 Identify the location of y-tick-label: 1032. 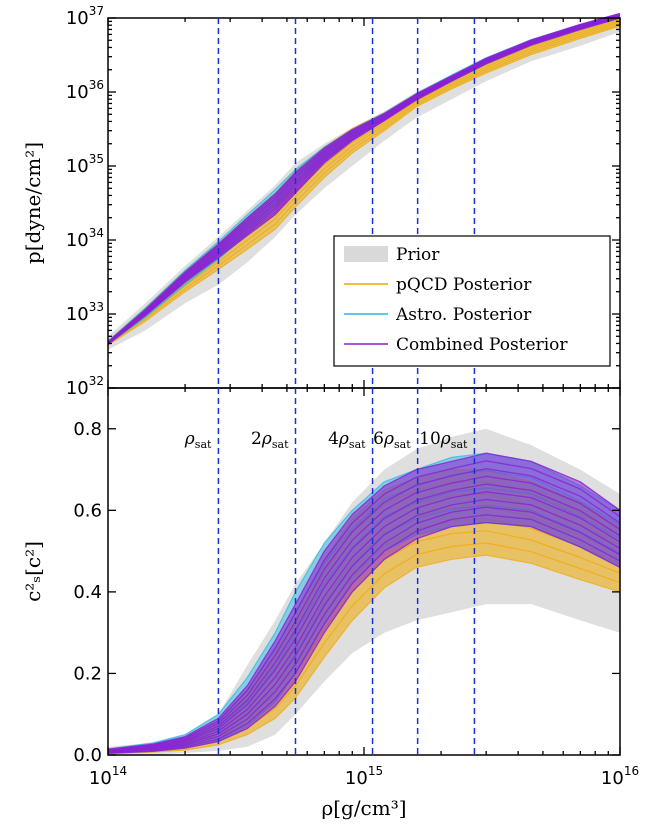
(85, 386).